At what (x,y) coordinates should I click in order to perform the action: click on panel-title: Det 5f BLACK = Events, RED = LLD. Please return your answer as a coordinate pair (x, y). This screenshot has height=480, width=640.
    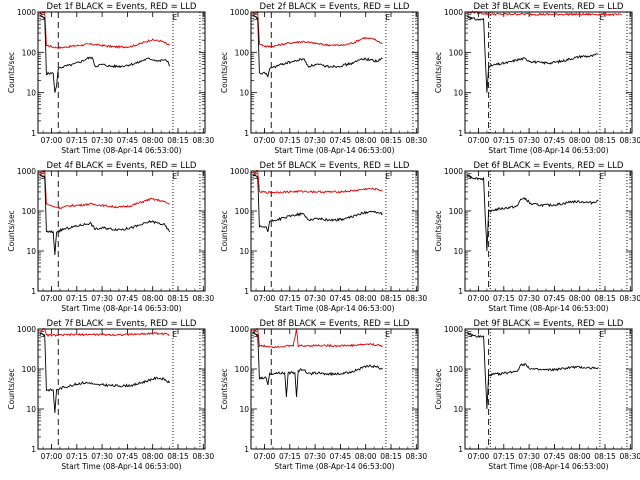
    Looking at the image, I should click on (335, 166).